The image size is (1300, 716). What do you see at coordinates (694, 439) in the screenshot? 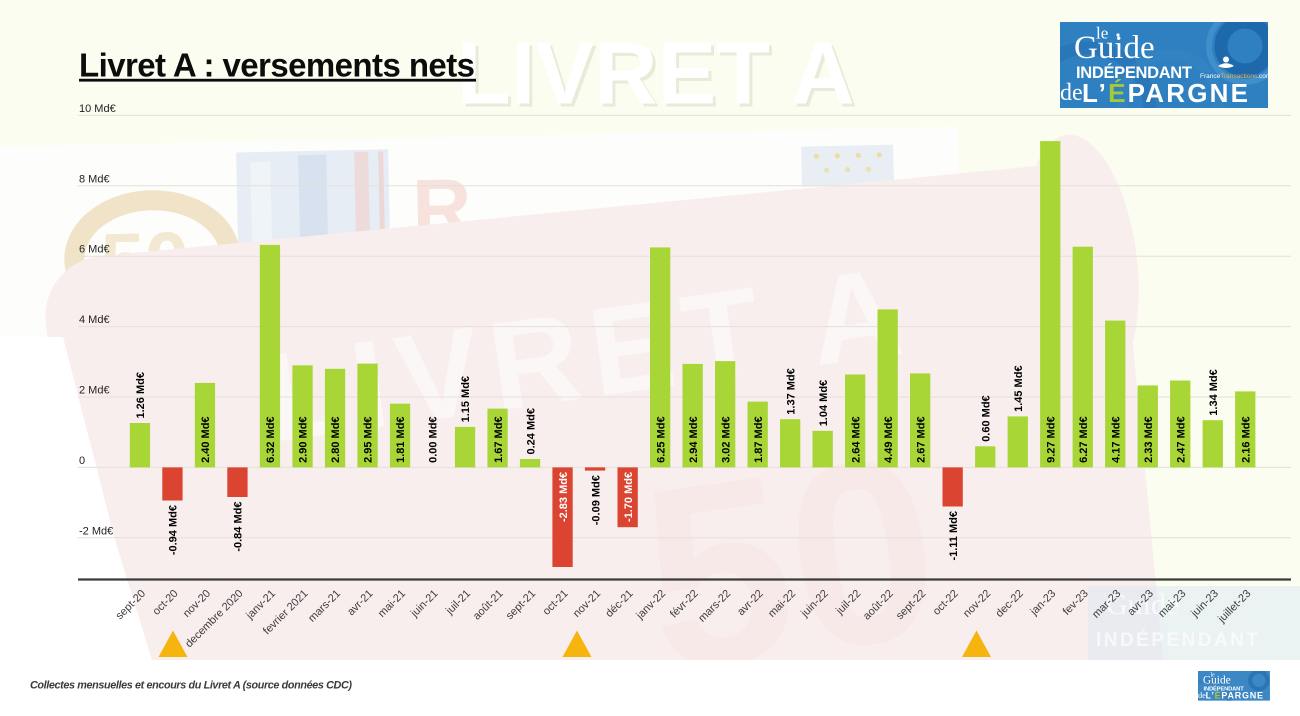
I see `svg-text: 2.94 Md€` at bounding box center [694, 439].